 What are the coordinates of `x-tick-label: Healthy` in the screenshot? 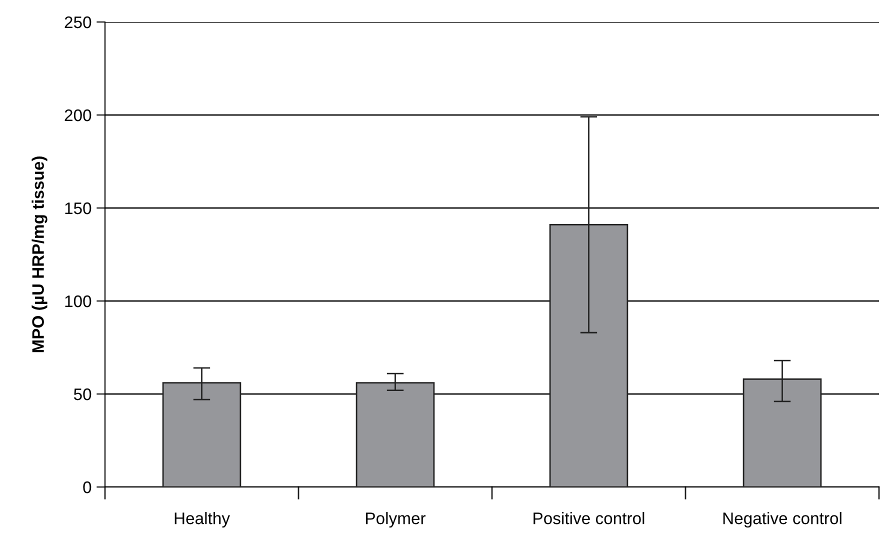 It's located at (202, 520).